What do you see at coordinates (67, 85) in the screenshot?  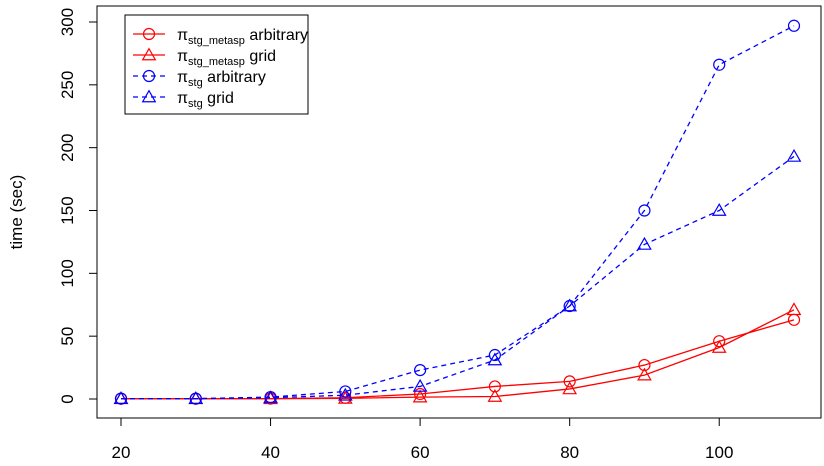 I see `y-tick-label: 250` at bounding box center [67, 85].